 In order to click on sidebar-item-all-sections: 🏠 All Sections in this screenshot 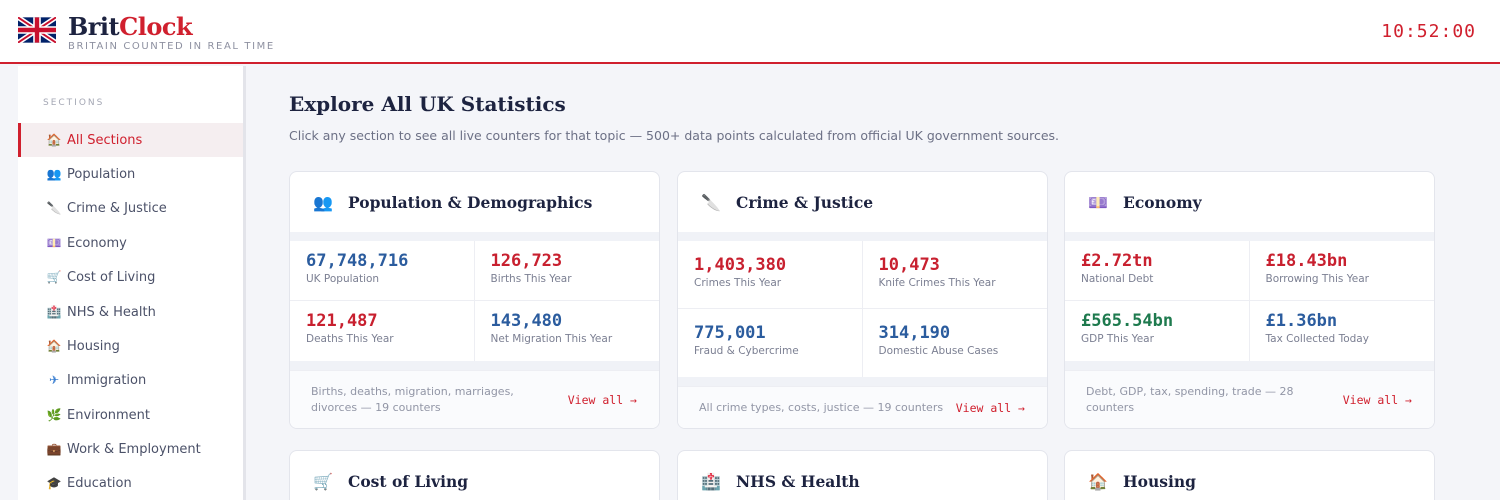, I will do `click(130, 140)`.